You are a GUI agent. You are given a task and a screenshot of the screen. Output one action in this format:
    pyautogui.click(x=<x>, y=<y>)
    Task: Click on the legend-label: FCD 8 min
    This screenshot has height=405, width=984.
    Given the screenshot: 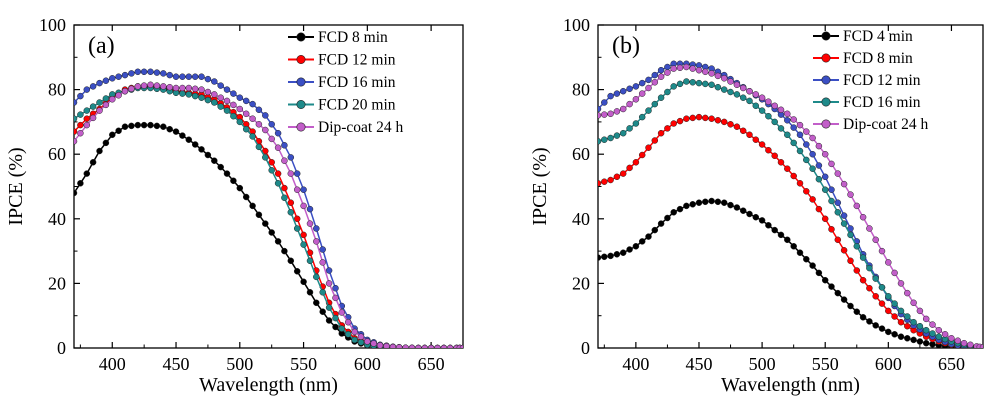 What is the action you would take?
    pyautogui.click(x=878, y=58)
    